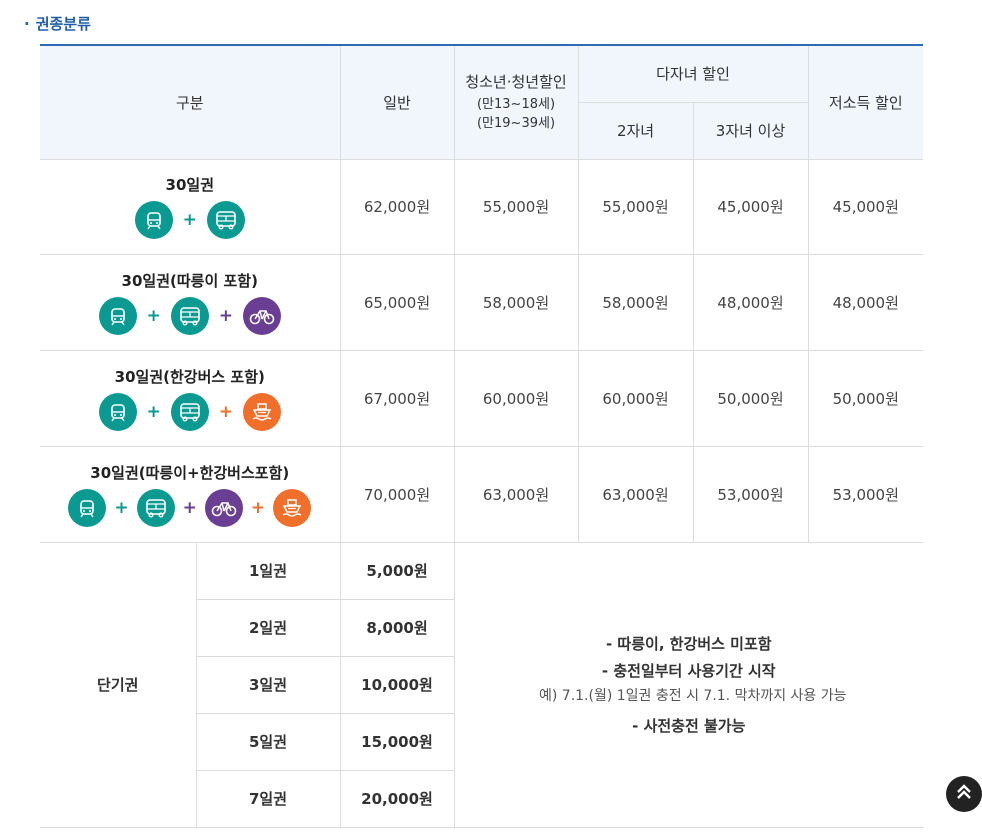 The width and height of the screenshot is (982, 839). Describe the element at coordinates (750, 206) in the screenshot. I see `price-three-children: 45,000원` at that location.